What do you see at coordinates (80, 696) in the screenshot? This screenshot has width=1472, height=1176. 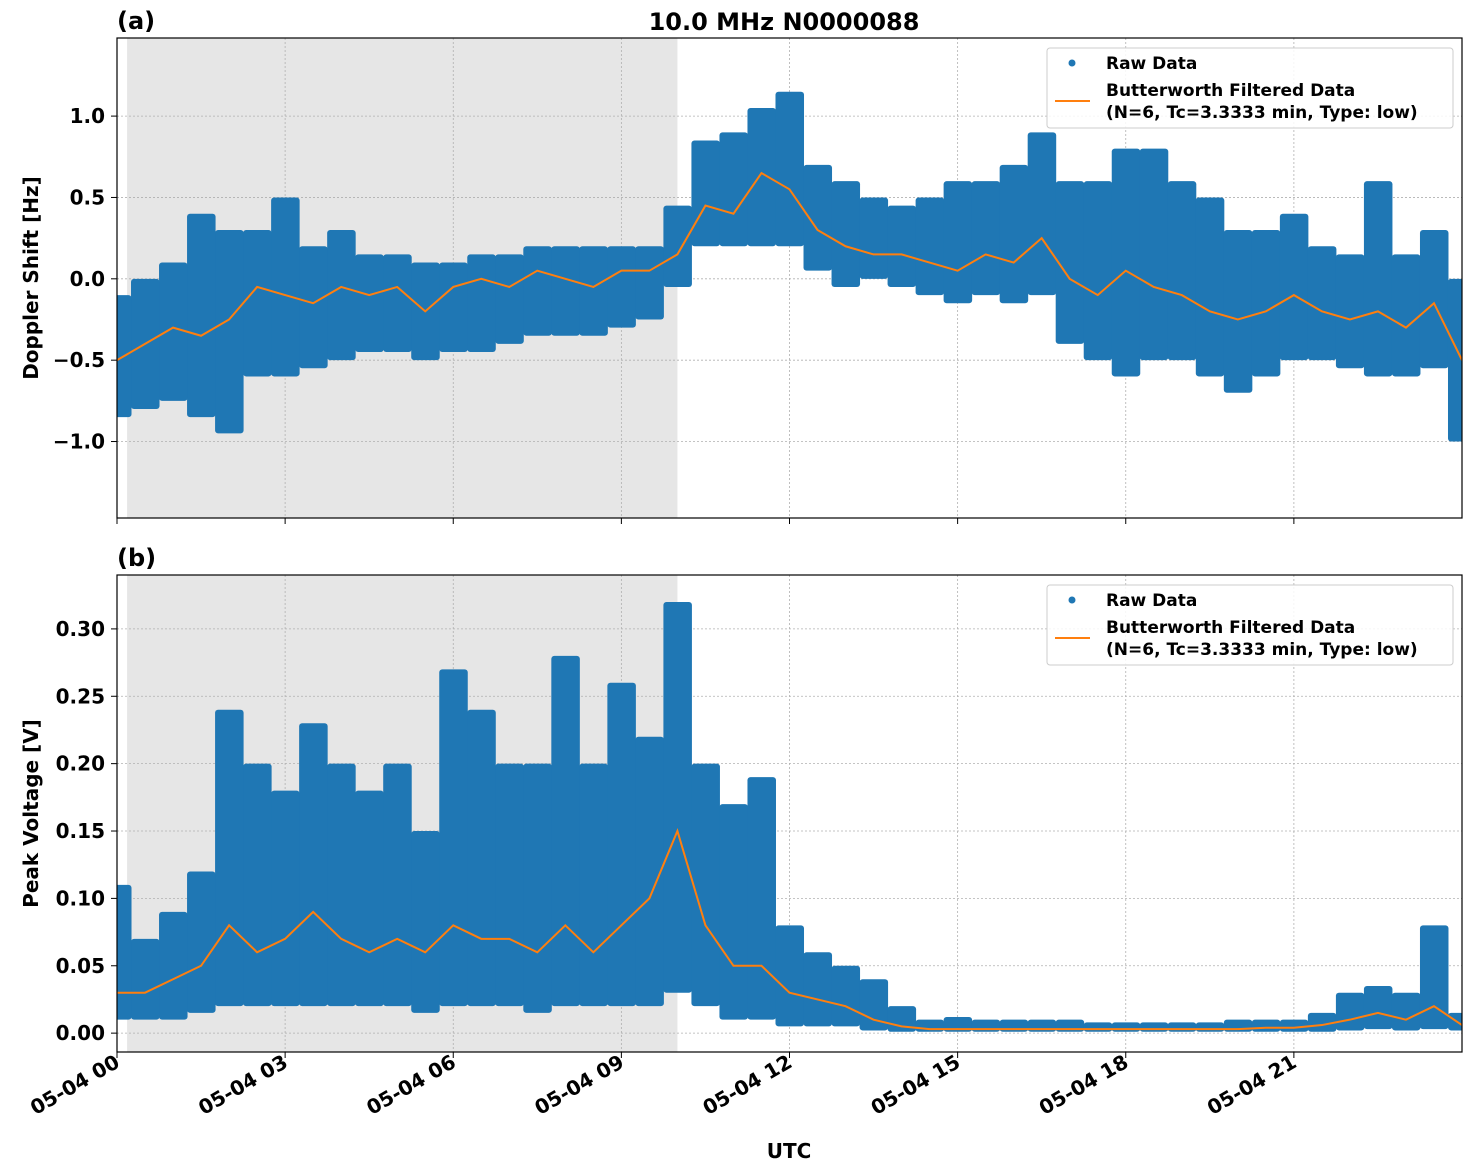 I see `y-tick-label: 0.25` at bounding box center [80, 696].